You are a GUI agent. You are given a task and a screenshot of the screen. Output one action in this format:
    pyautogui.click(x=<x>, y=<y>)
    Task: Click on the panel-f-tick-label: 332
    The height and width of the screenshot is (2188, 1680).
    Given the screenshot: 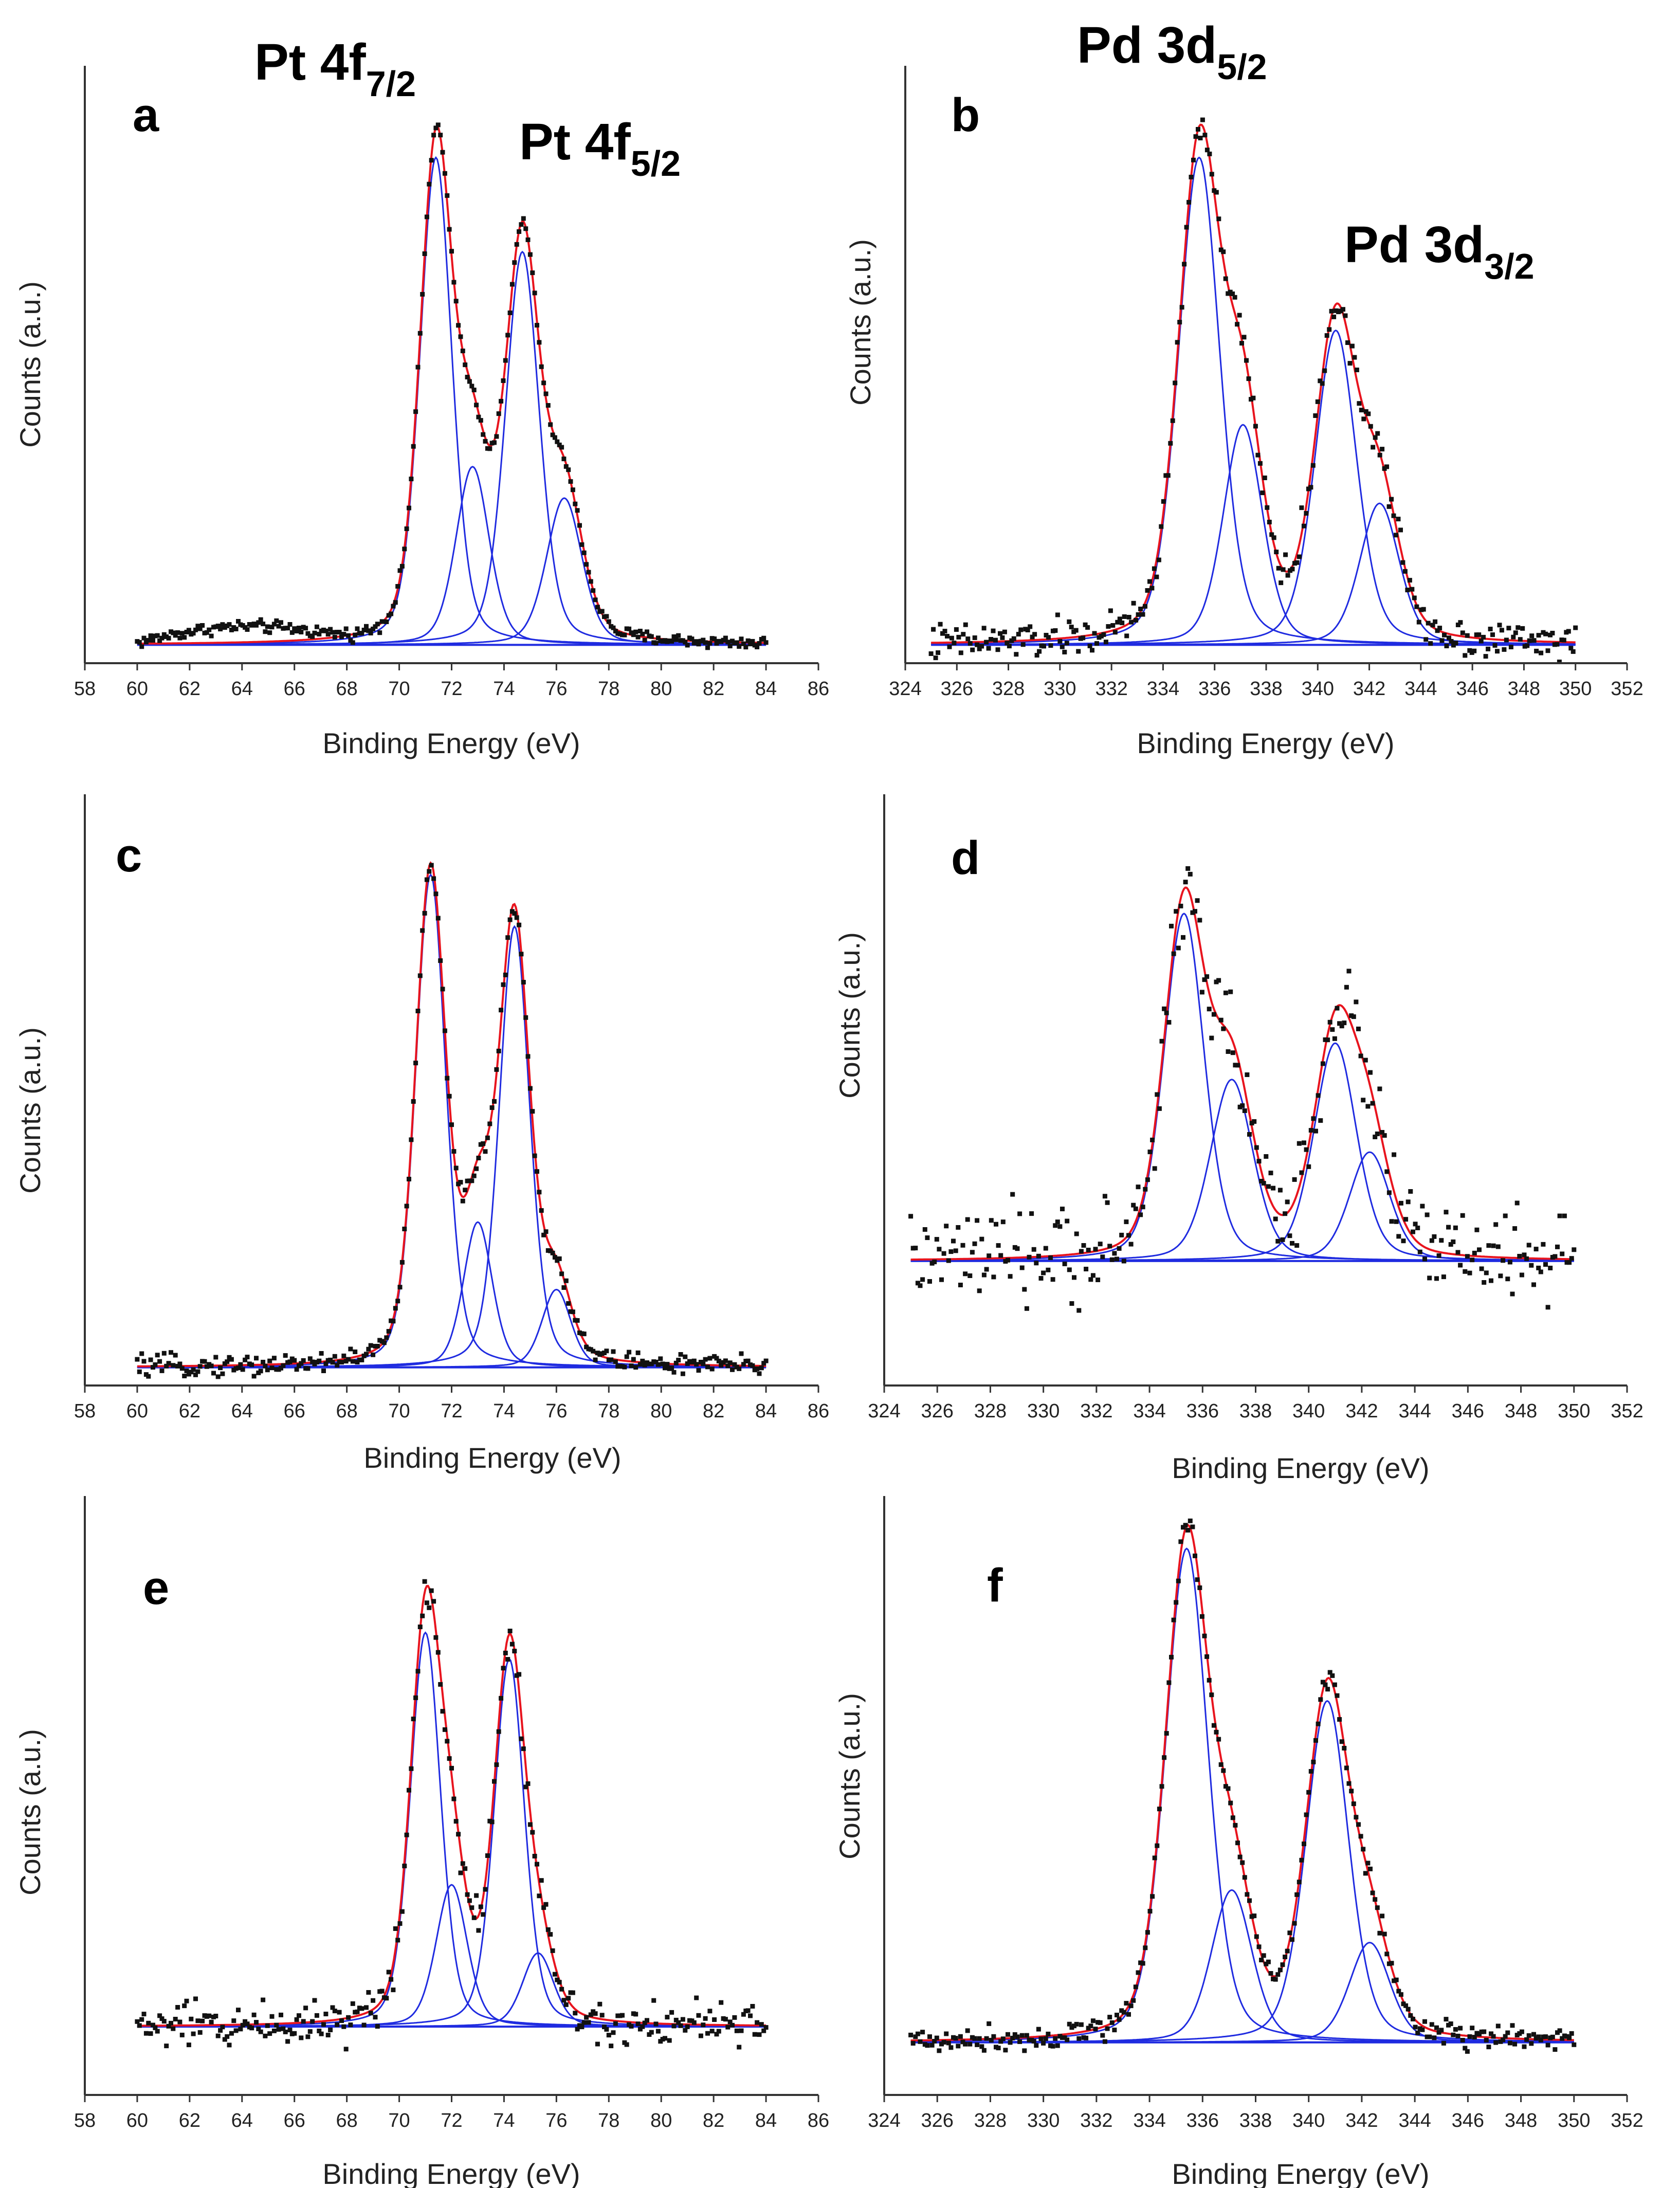 What is the action you would take?
    pyautogui.click(x=1096, y=2121)
    